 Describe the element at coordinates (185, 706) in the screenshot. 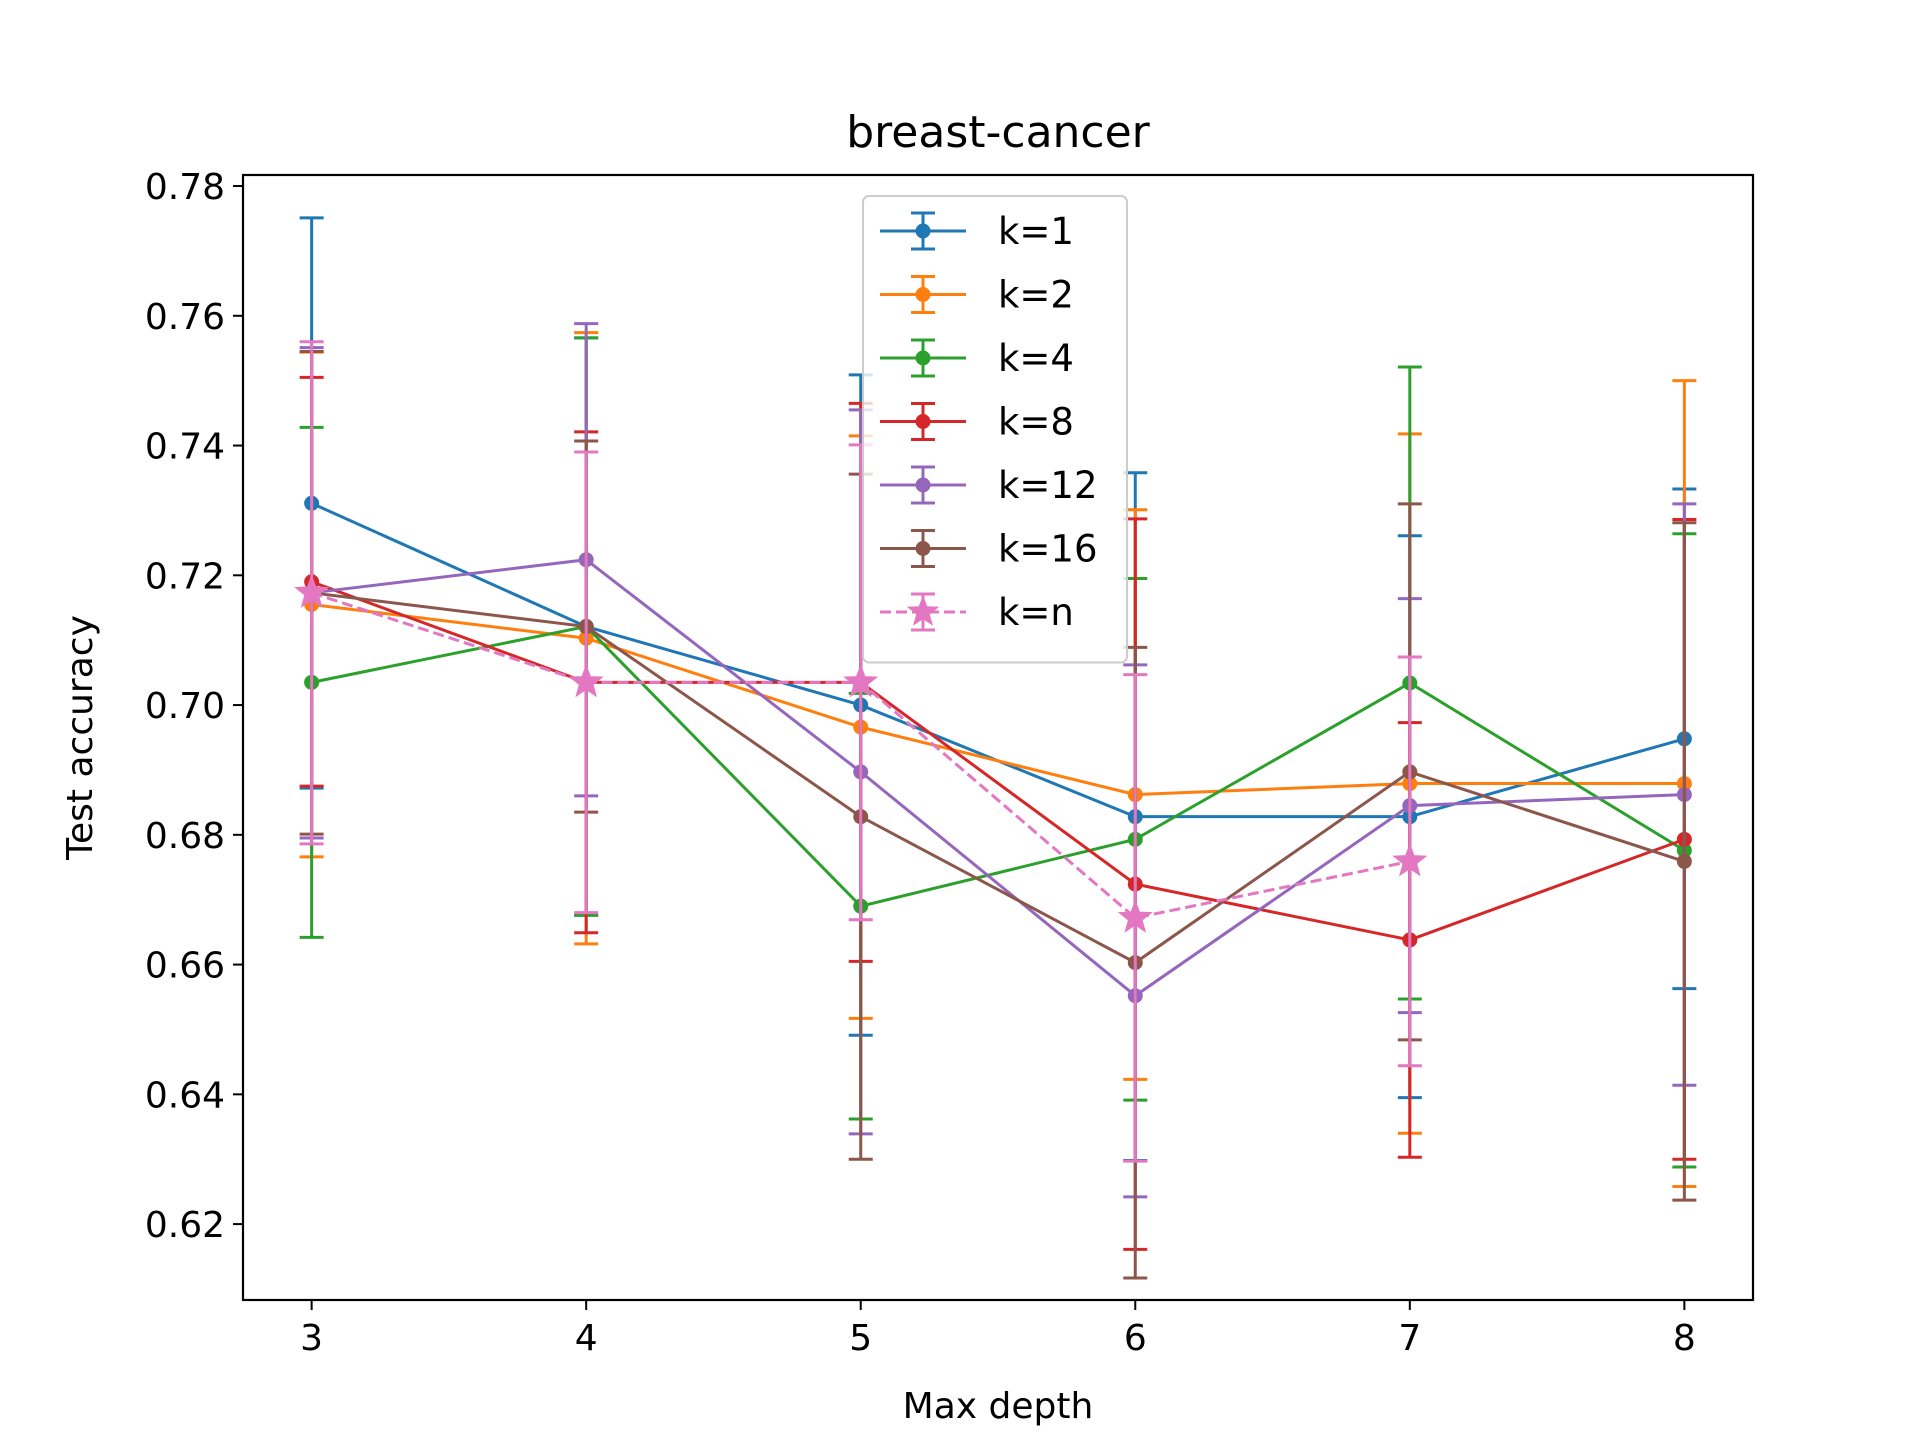

I see `y-tick-label: 0.70` at that location.